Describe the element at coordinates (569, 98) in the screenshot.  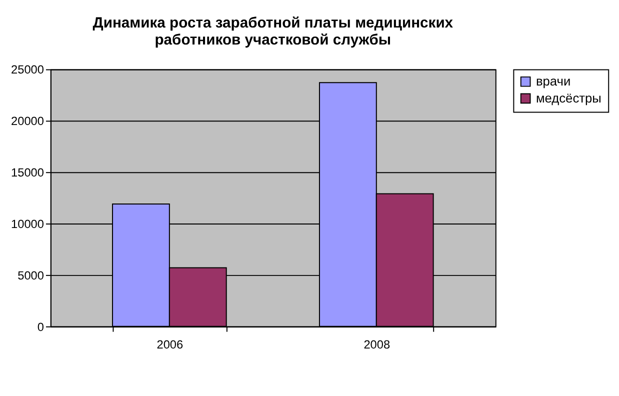
I see `legend-label: медсёстры` at that location.